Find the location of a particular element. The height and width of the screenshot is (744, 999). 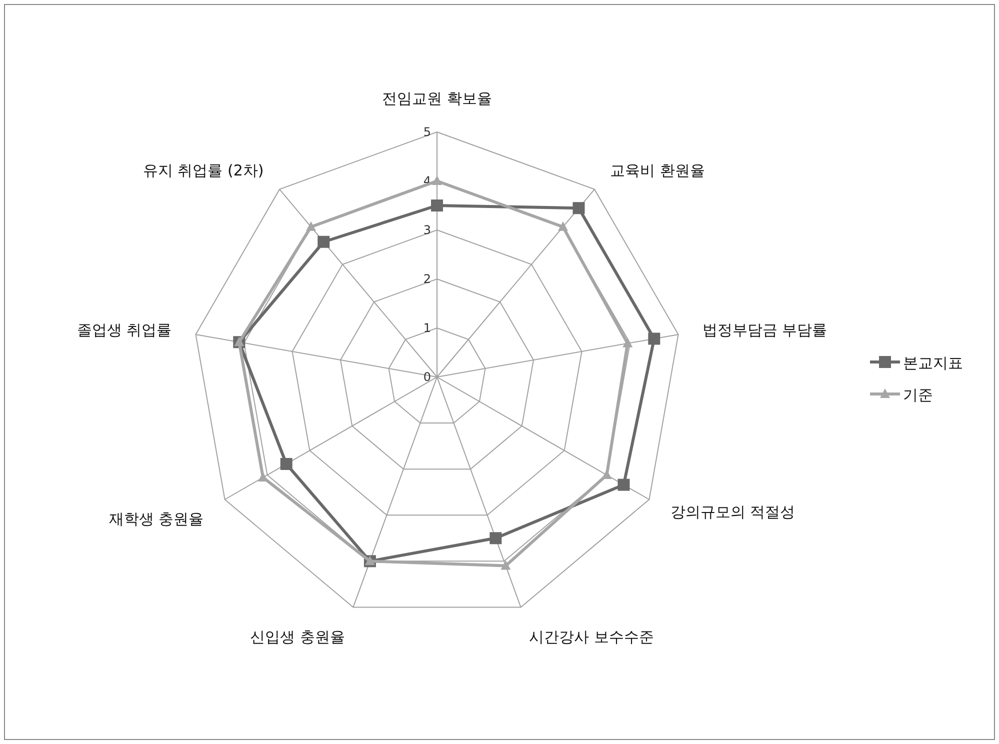

spoke-label: 교육비 환원율 is located at coordinates (658, 171).